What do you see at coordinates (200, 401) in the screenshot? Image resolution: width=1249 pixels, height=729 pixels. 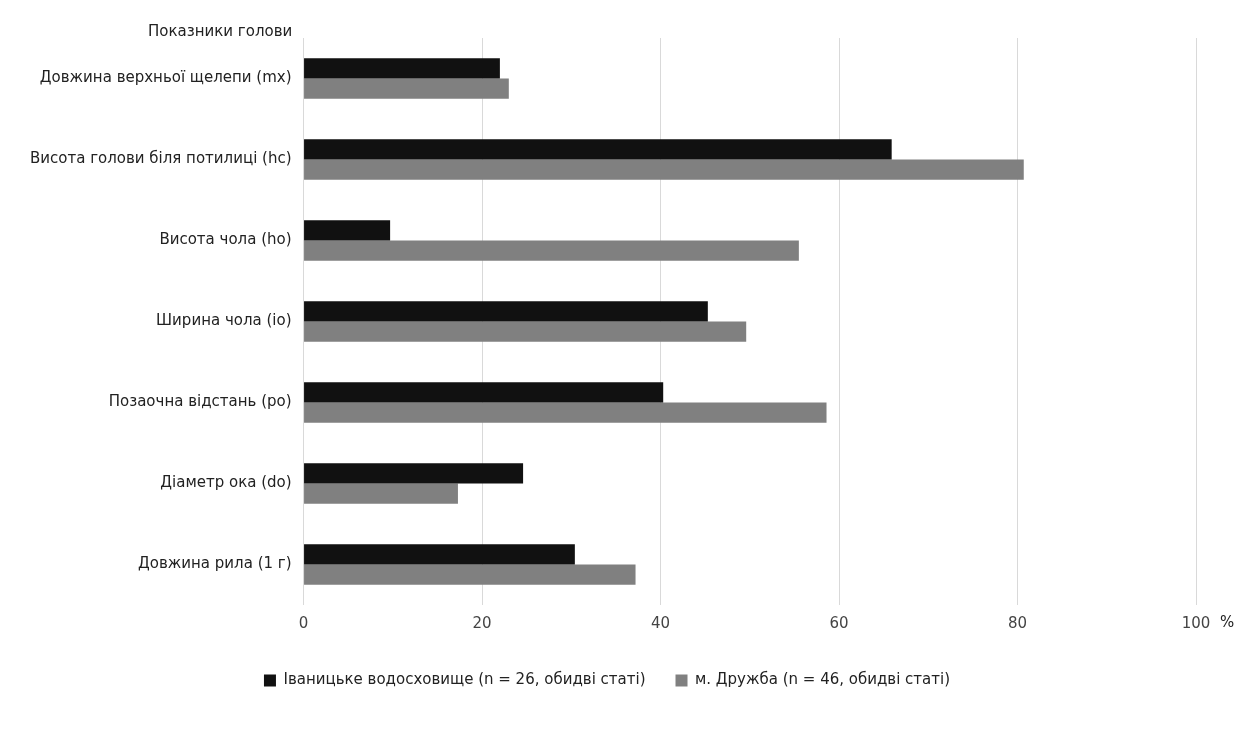 I see `y-tick-label: Позаочна відстань (po)` at bounding box center [200, 401].